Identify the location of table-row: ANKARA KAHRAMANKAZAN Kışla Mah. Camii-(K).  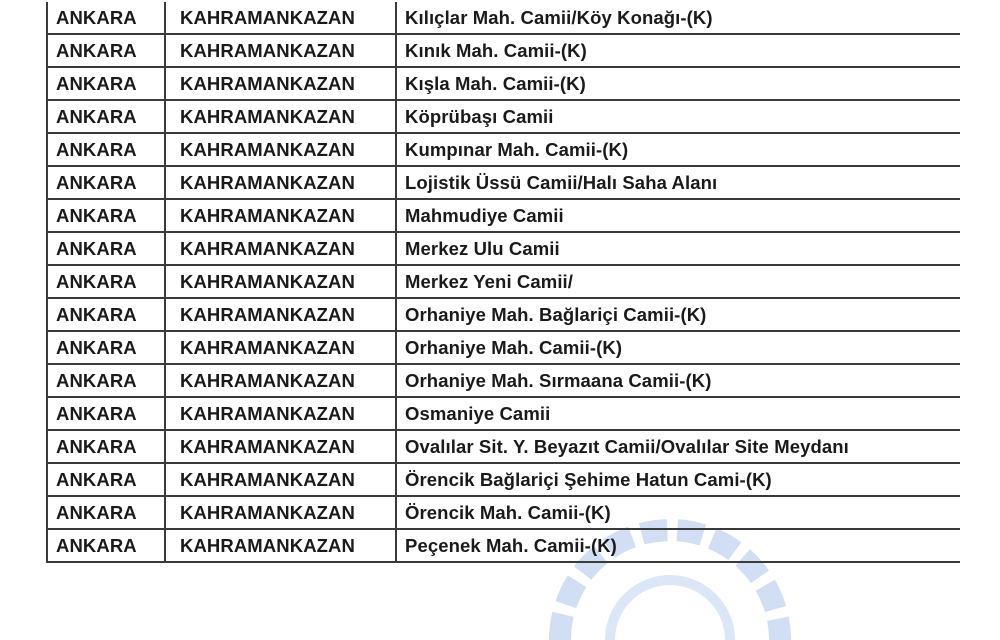
(503, 84).